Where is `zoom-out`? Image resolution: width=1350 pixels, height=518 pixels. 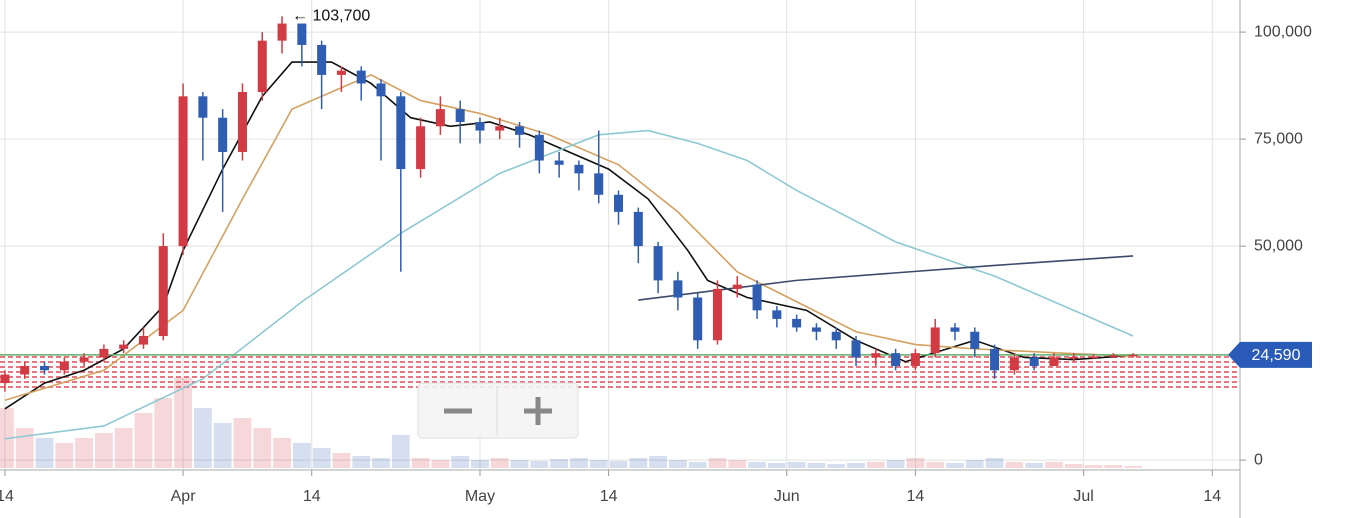 zoom-out is located at coordinates (458, 410).